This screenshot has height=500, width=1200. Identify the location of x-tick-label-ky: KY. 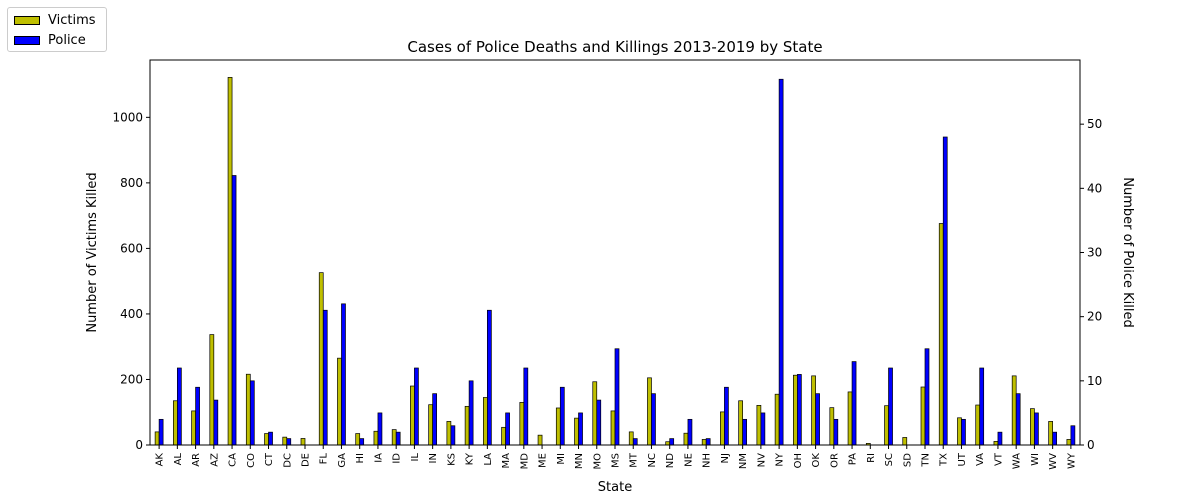
(470, 458).